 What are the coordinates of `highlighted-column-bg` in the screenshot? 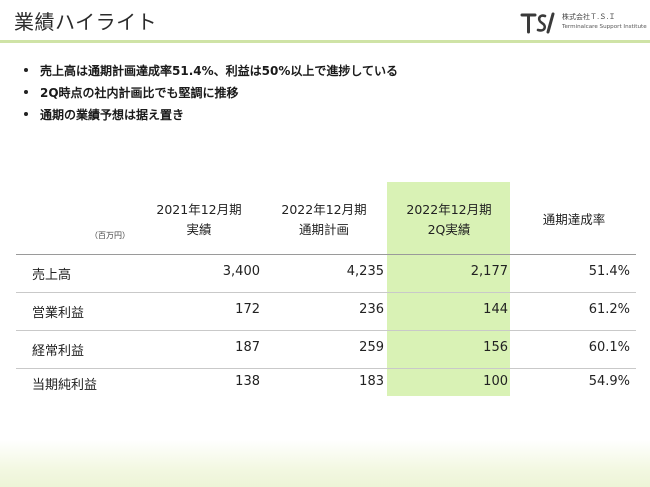 It's located at (448, 289).